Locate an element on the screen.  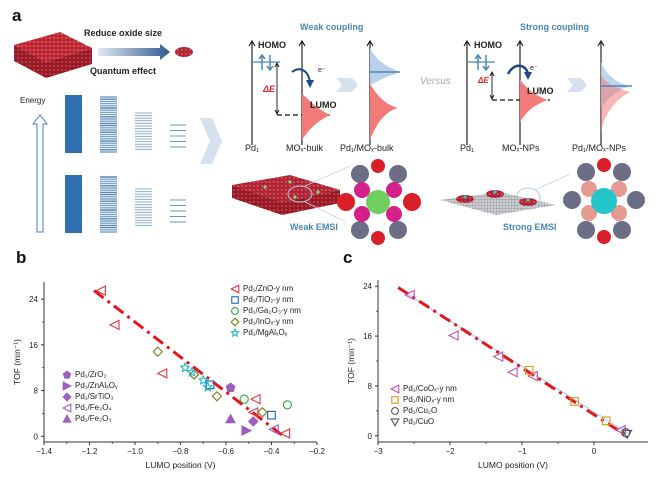
legend-label: Pd₁/CoOₓ-y nm is located at coordinates (430, 388).